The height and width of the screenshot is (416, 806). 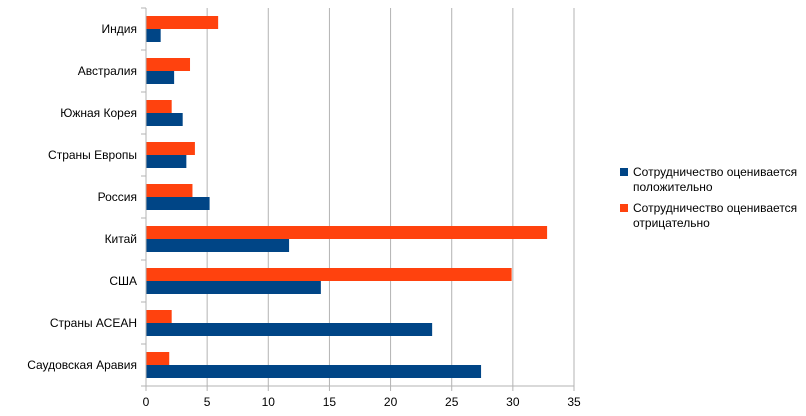 What do you see at coordinates (513, 402) in the screenshot?
I see `x-tick-label: 30` at bounding box center [513, 402].